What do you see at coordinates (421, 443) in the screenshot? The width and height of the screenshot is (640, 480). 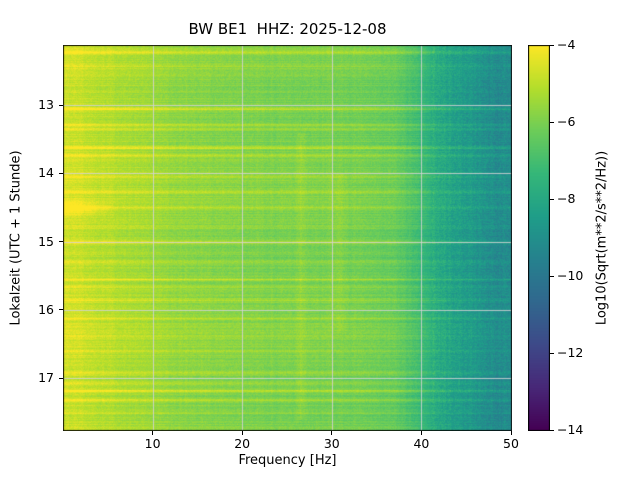 I see `x-tick-label: 40` at bounding box center [421, 443].